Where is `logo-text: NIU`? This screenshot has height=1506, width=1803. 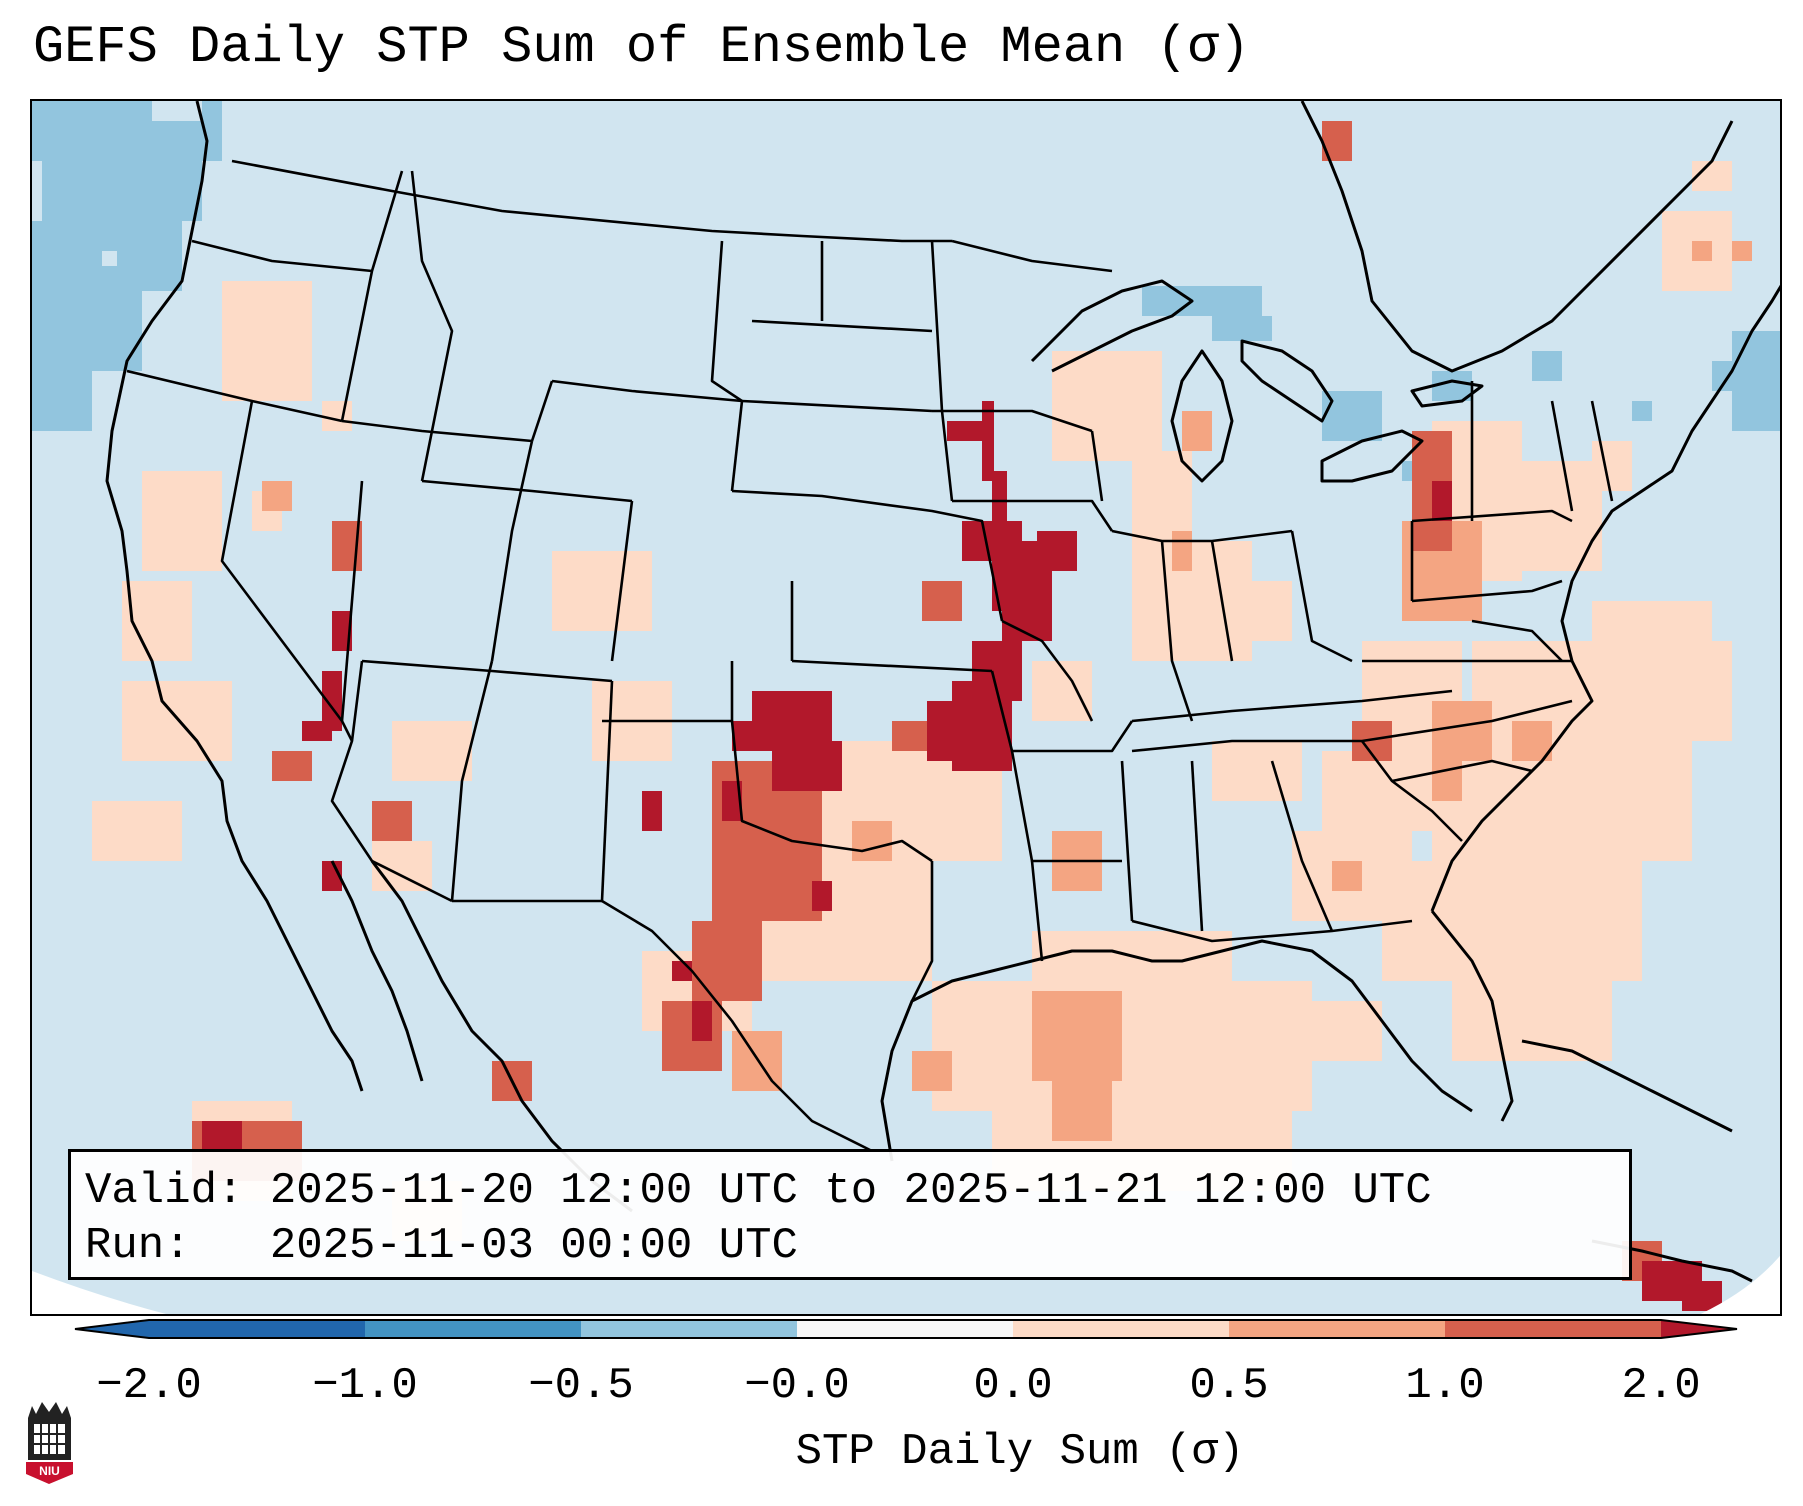 logo-text: NIU is located at coordinates (49, 1471).